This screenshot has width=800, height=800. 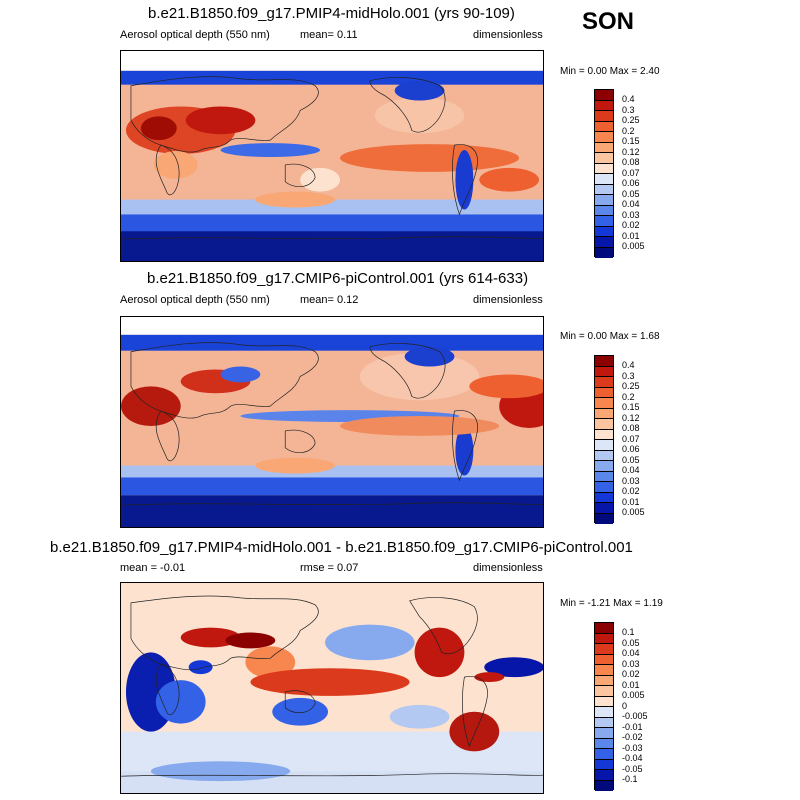 What do you see at coordinates (630, 779) in the screenshot?
I see `colorbar-label: -0.1` at bounding box center [630, 779].